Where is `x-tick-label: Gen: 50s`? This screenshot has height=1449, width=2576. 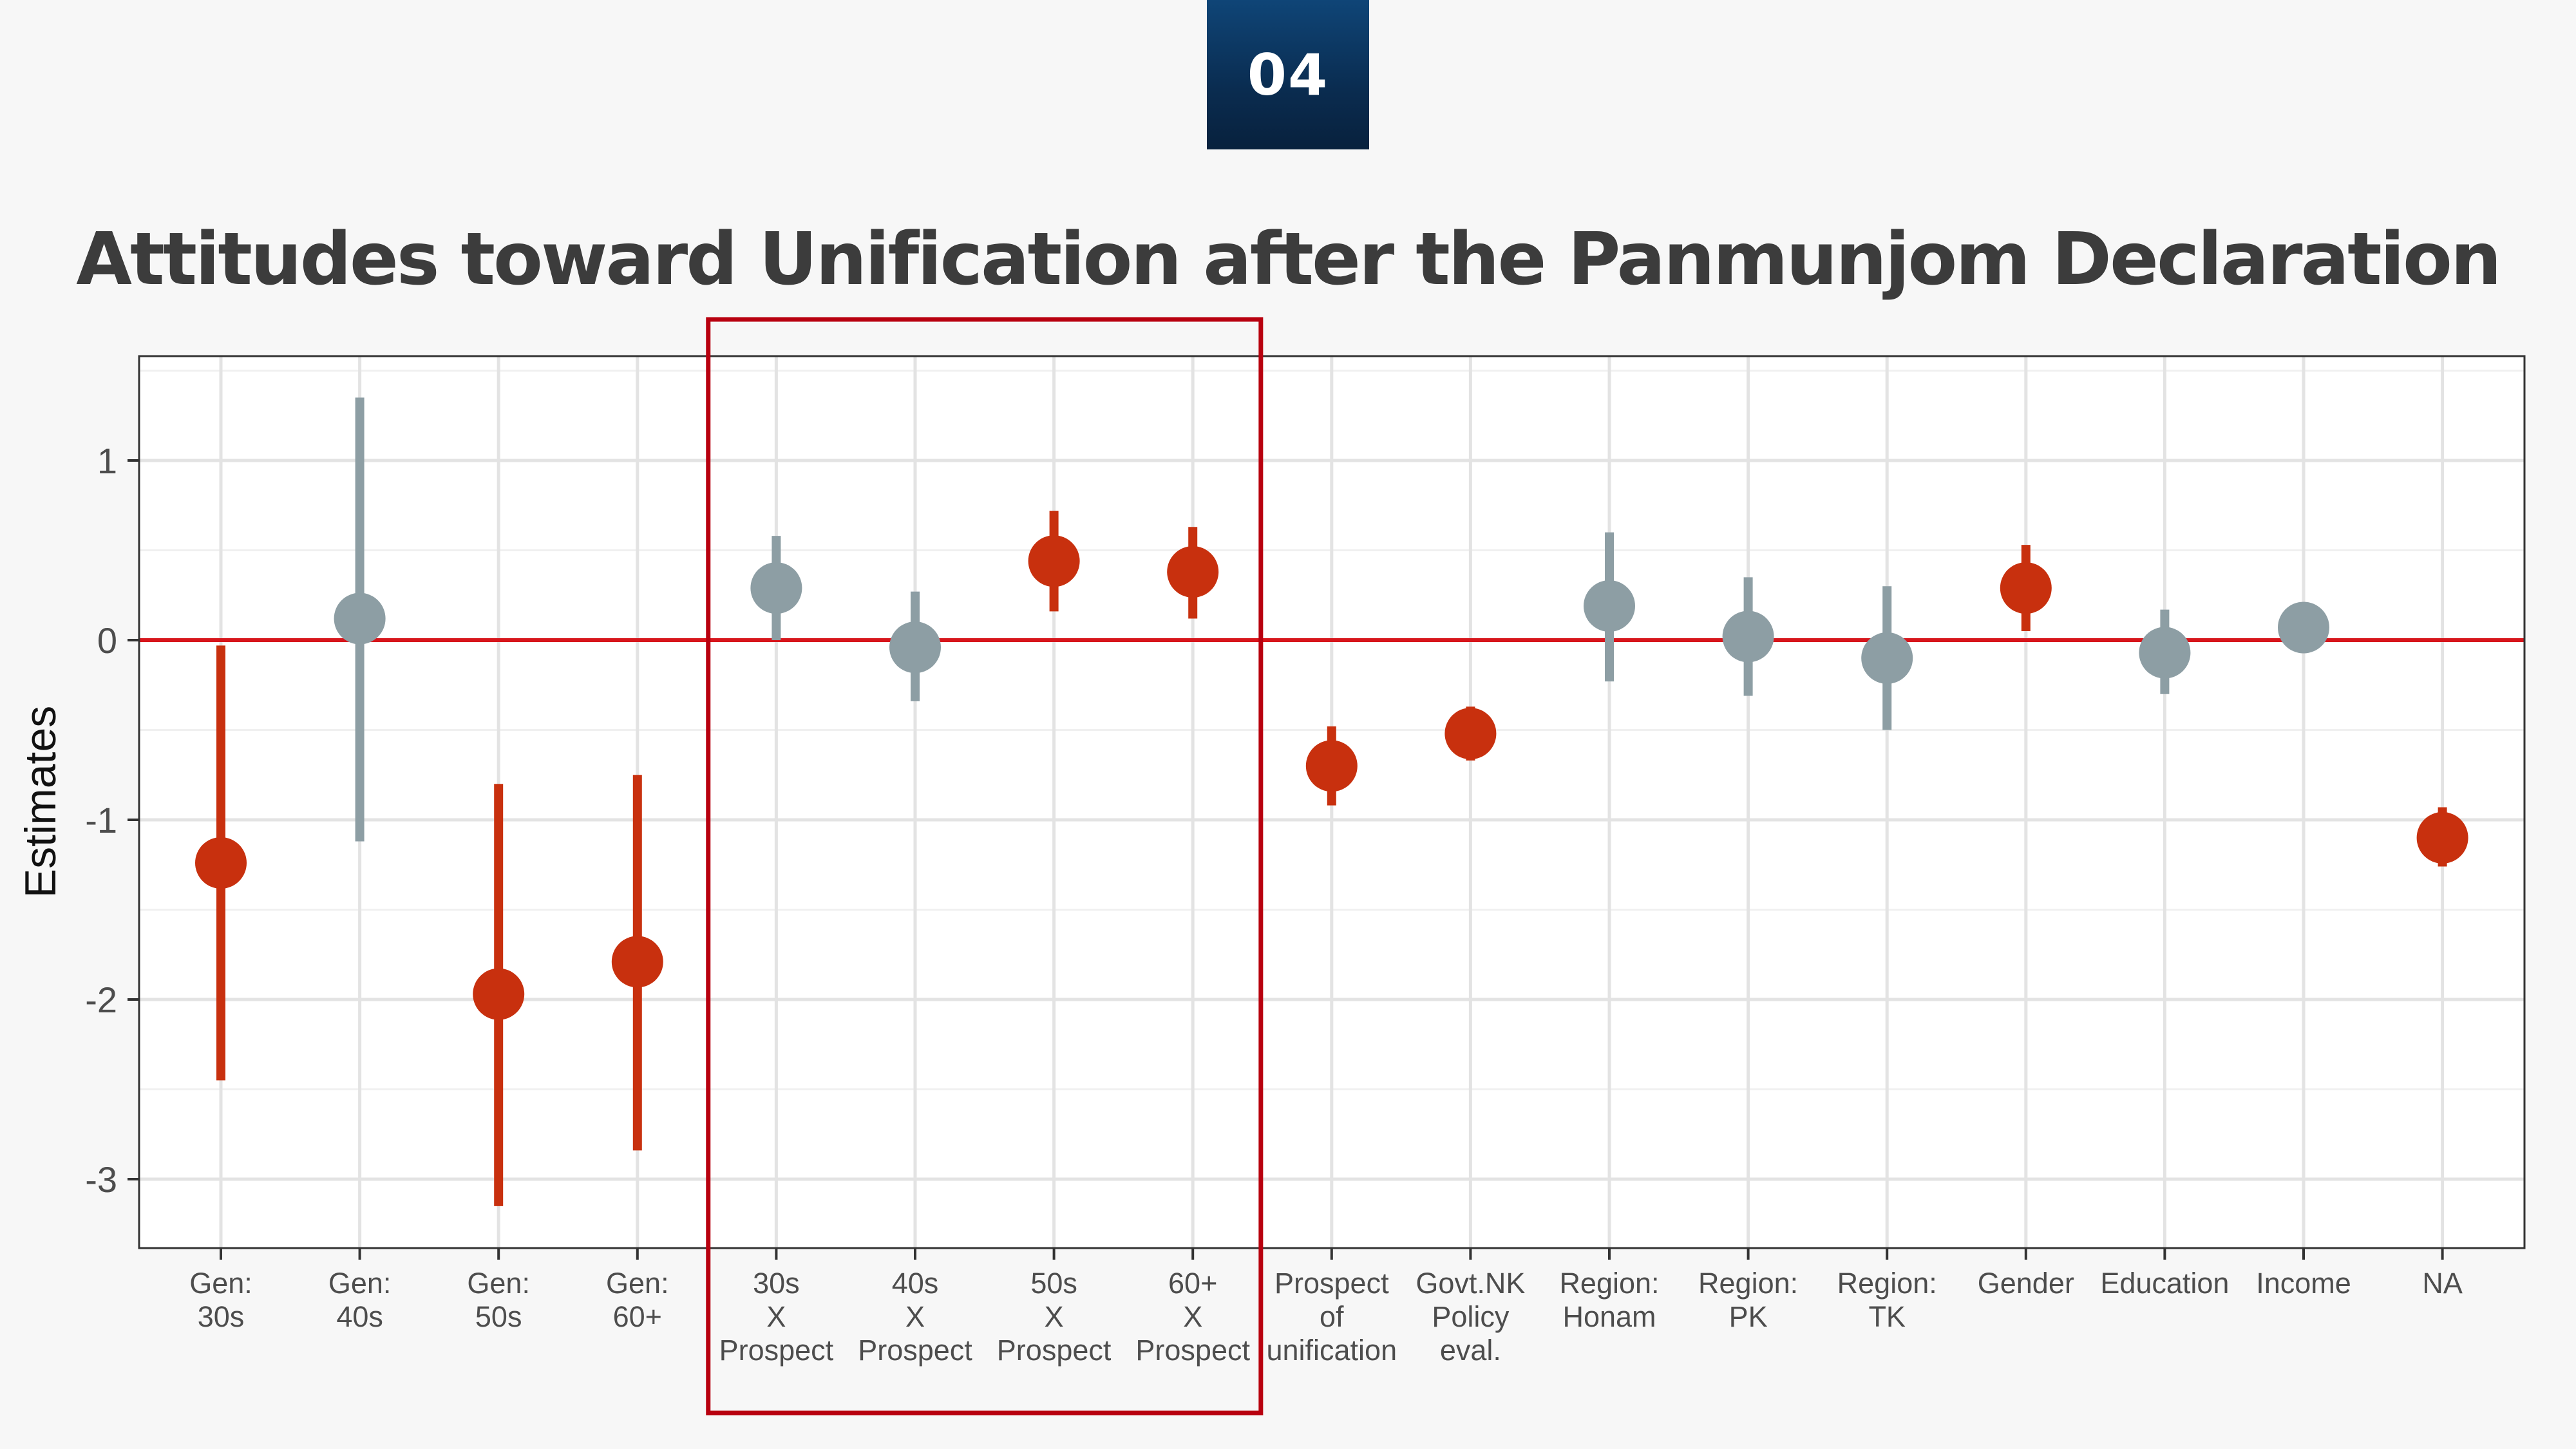 x-tick-label: Gen: 50s is located at coordinates (498, 1300).